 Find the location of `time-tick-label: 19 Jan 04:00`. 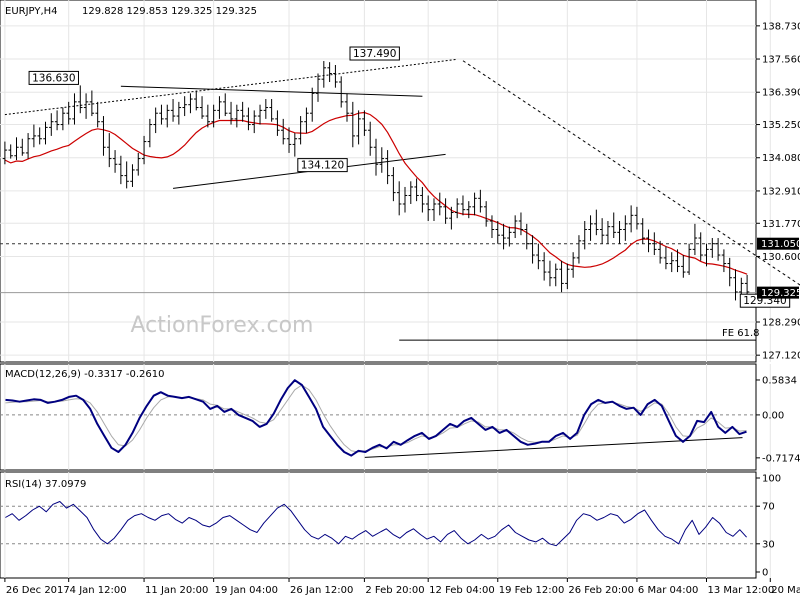

time-tick-label: 19 Jan 04:00 is located at coordinates (246, 590).